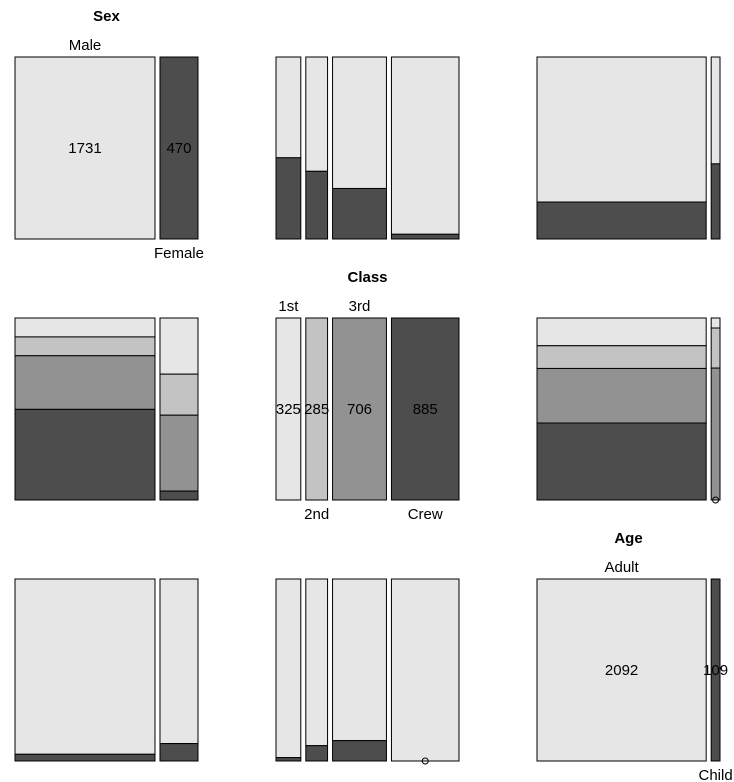 The width and height of the screenshot is (734, 782). What do you see at coordinates (715, 434) in the screenshot?
I see `mosaic-class-by-age-tile-child-3rd` at bounding box center [715, 434].